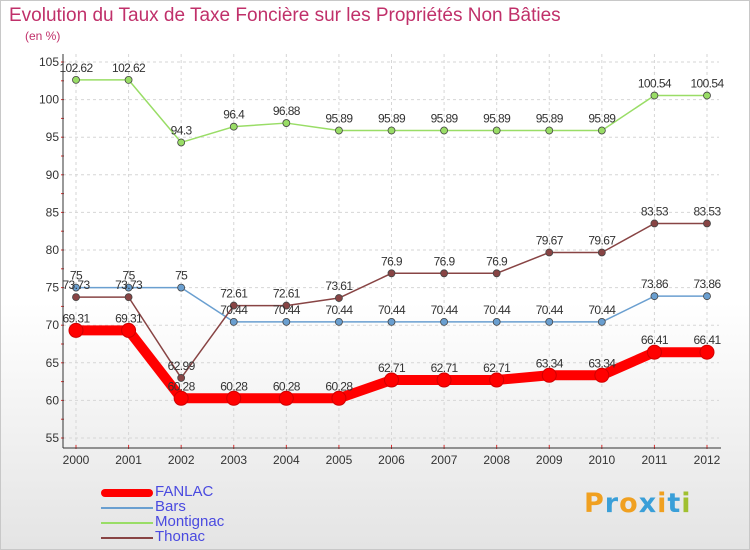  What do you see at coordinates (674, 503) in the screenshot?
I see `logo-letter: t` at bounding box center [674, 503].